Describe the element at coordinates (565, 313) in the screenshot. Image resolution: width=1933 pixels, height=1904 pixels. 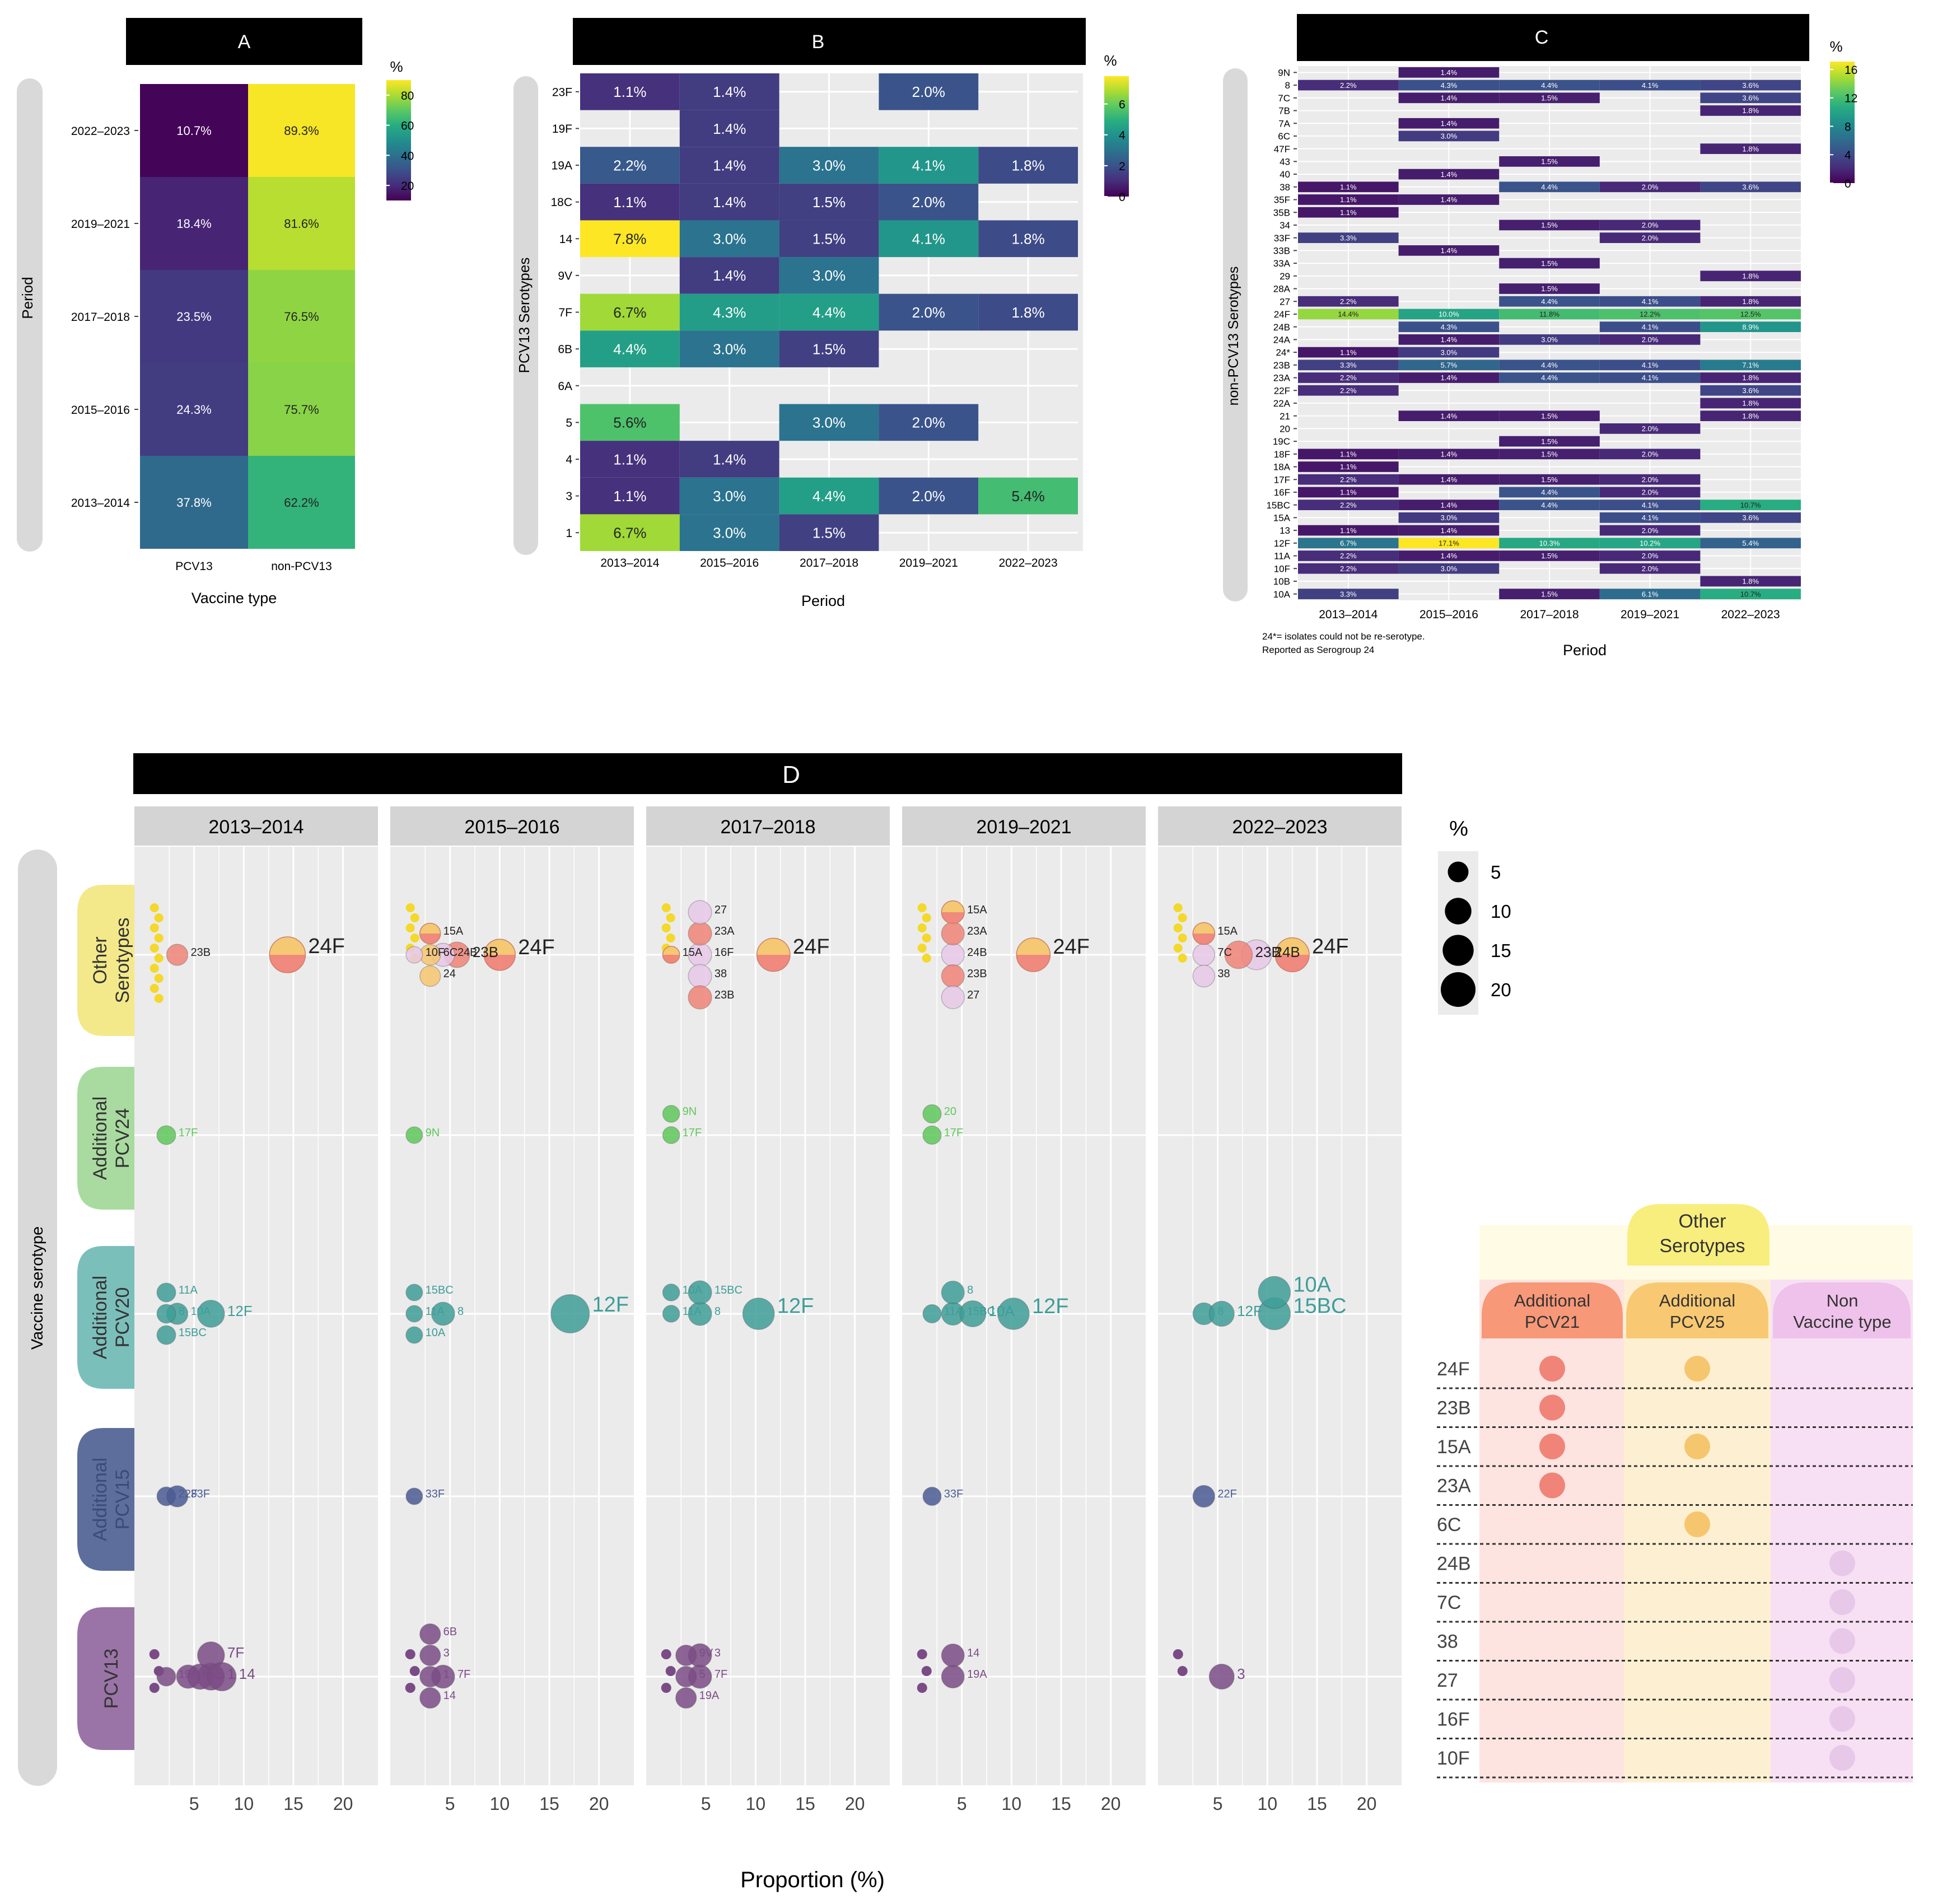
I see `y-tick-label: 7F` at that location.